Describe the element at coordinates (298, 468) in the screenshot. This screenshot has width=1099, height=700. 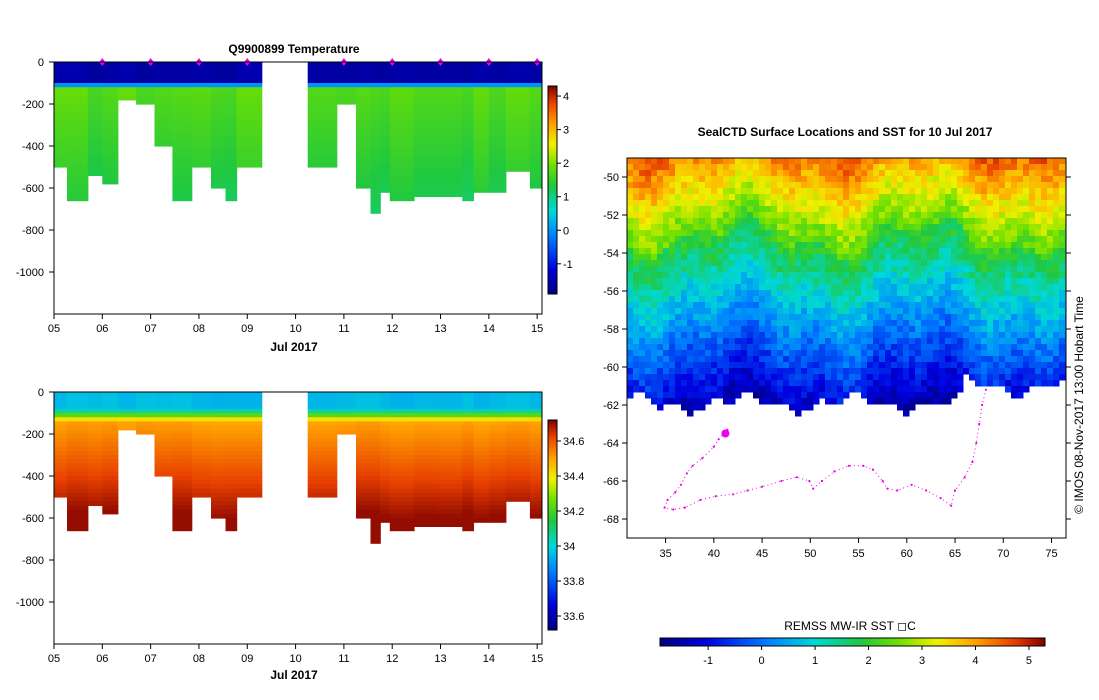
I see `salinity-sections` at that location.